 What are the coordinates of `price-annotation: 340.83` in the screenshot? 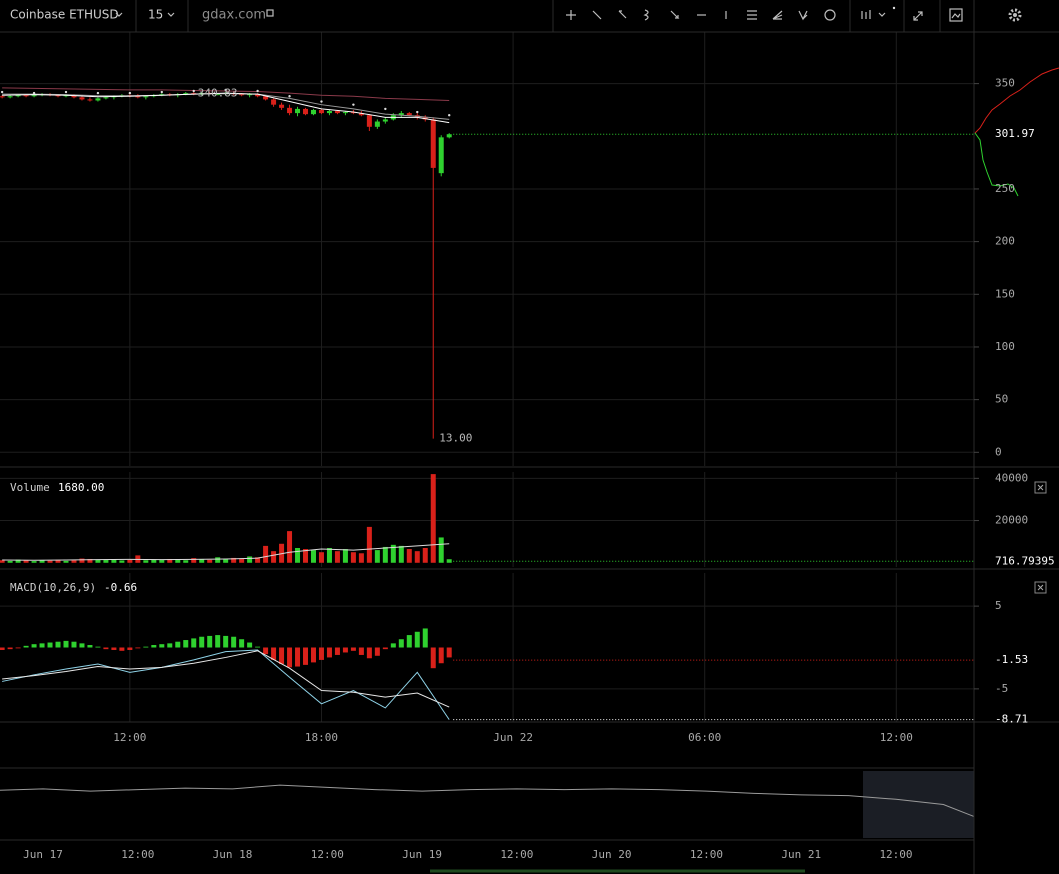 It's located at (218, 92).